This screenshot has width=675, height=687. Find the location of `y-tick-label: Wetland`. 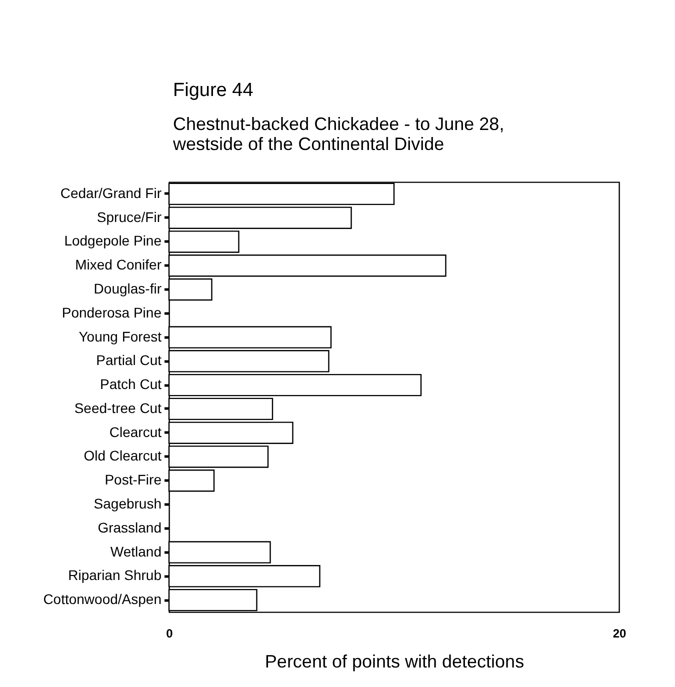

y-tick-label: Wetland is located at coordinates (136, 551).